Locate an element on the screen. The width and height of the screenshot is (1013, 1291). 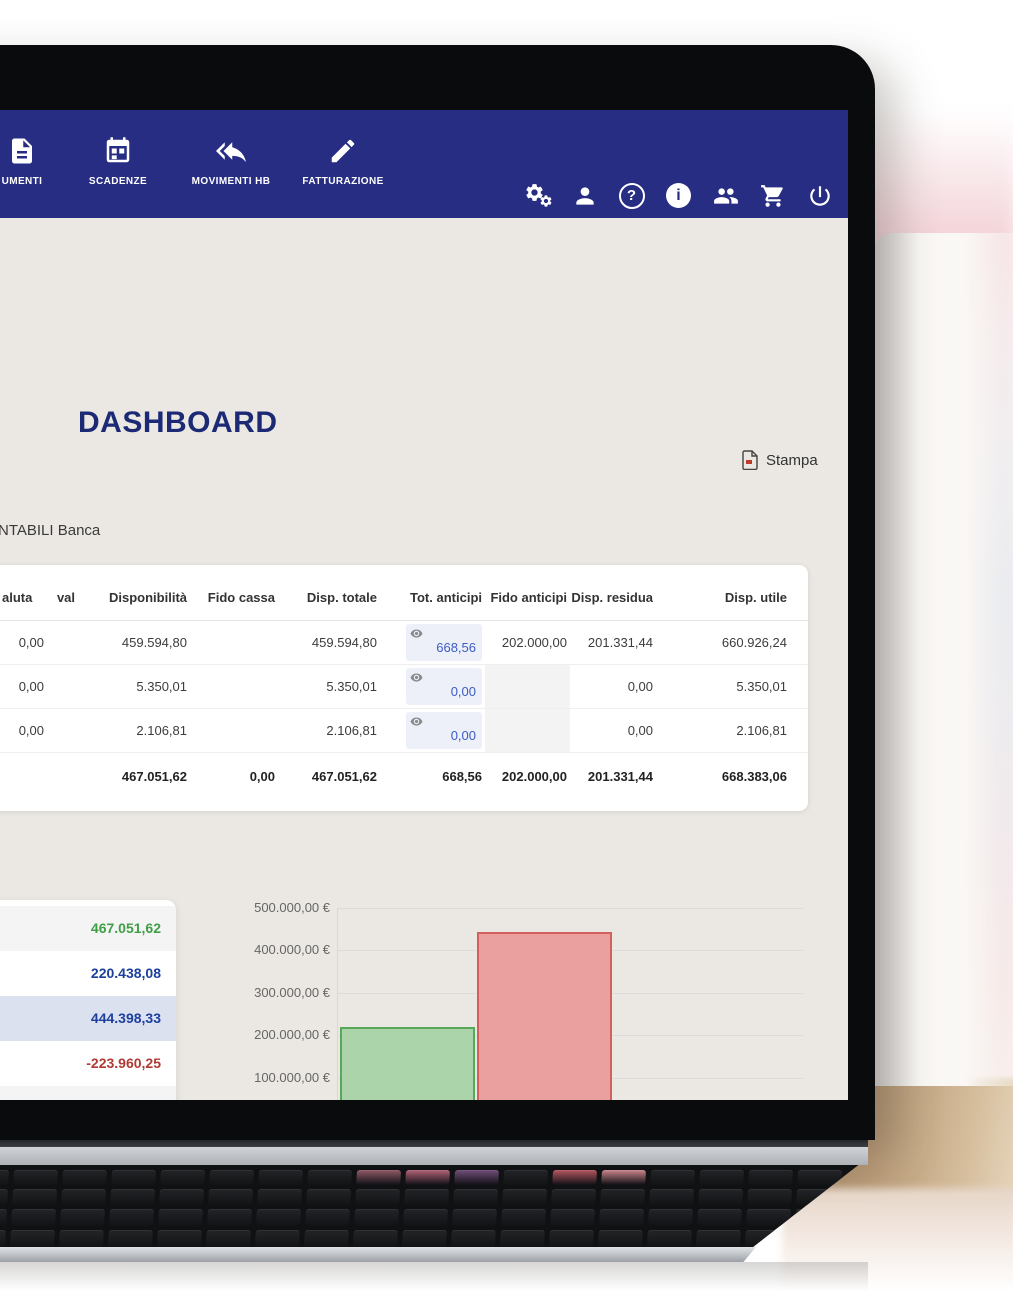
keyboard-row is located at coordinates (429, 1217).